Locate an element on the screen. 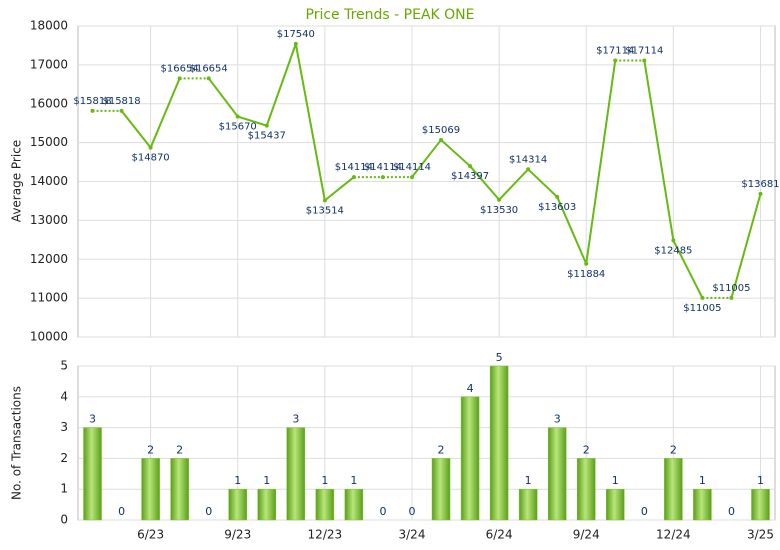 The height and width of the screenshot is (550, 780). chart-title: Price Trends - PEAK ONE is located at coordinates (390, 15).